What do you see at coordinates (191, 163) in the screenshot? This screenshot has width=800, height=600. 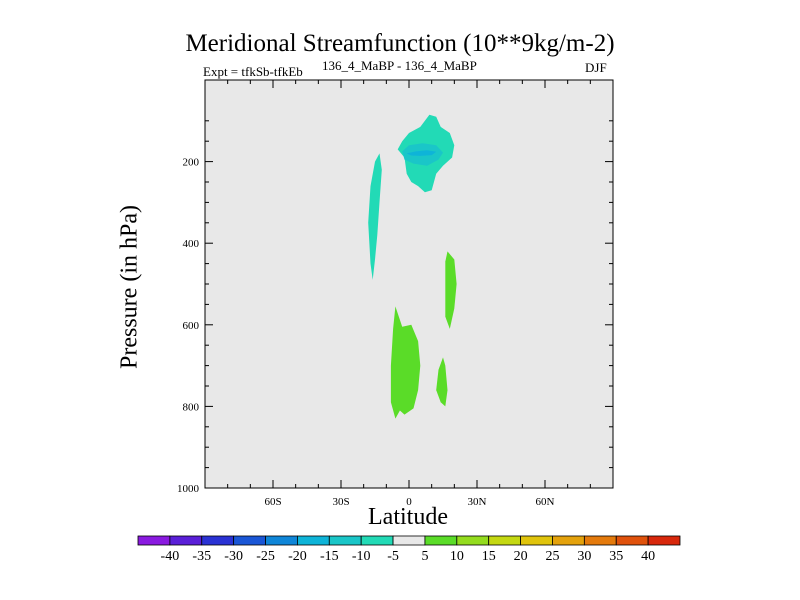 I see `y-tick-label: 200` at bounding box center [191, 163].